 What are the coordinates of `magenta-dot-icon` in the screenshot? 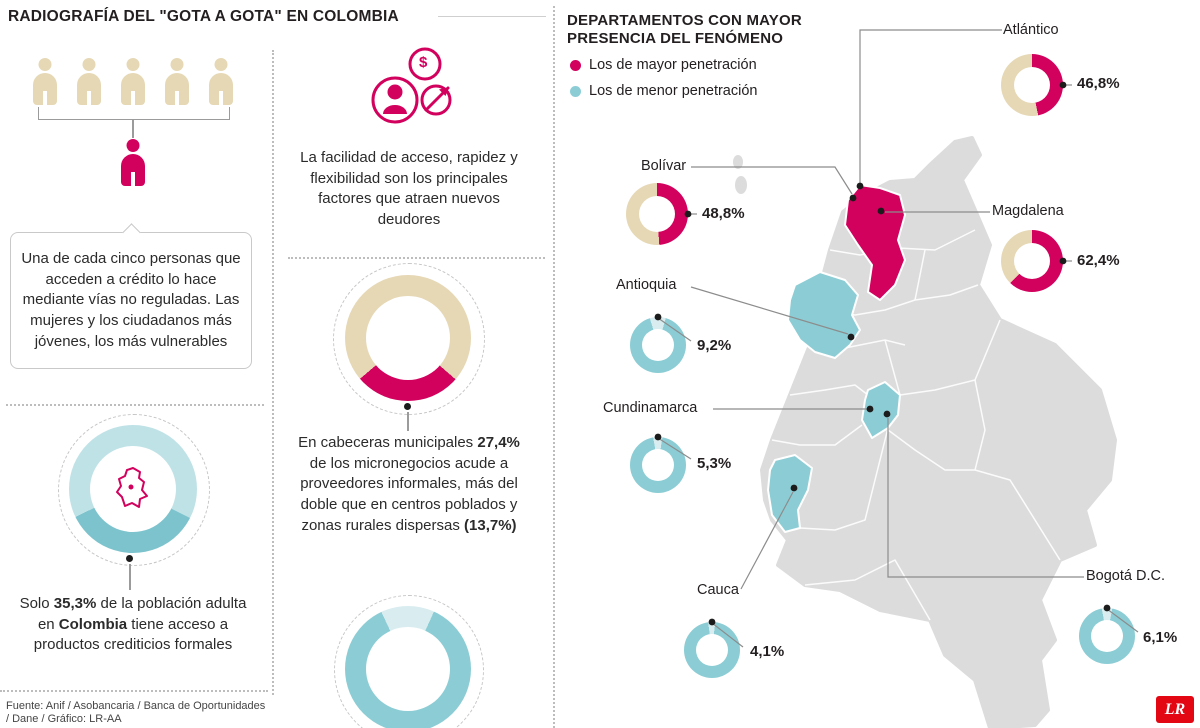 It's located at (575, 65).